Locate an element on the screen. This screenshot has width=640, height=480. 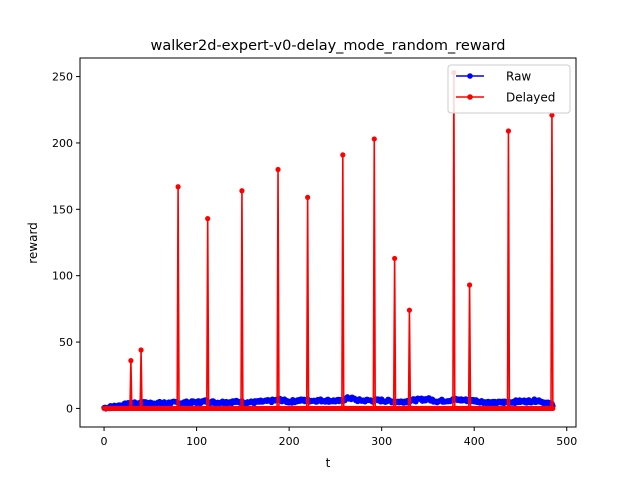
delayed-point is located at coordinates (553, 408).